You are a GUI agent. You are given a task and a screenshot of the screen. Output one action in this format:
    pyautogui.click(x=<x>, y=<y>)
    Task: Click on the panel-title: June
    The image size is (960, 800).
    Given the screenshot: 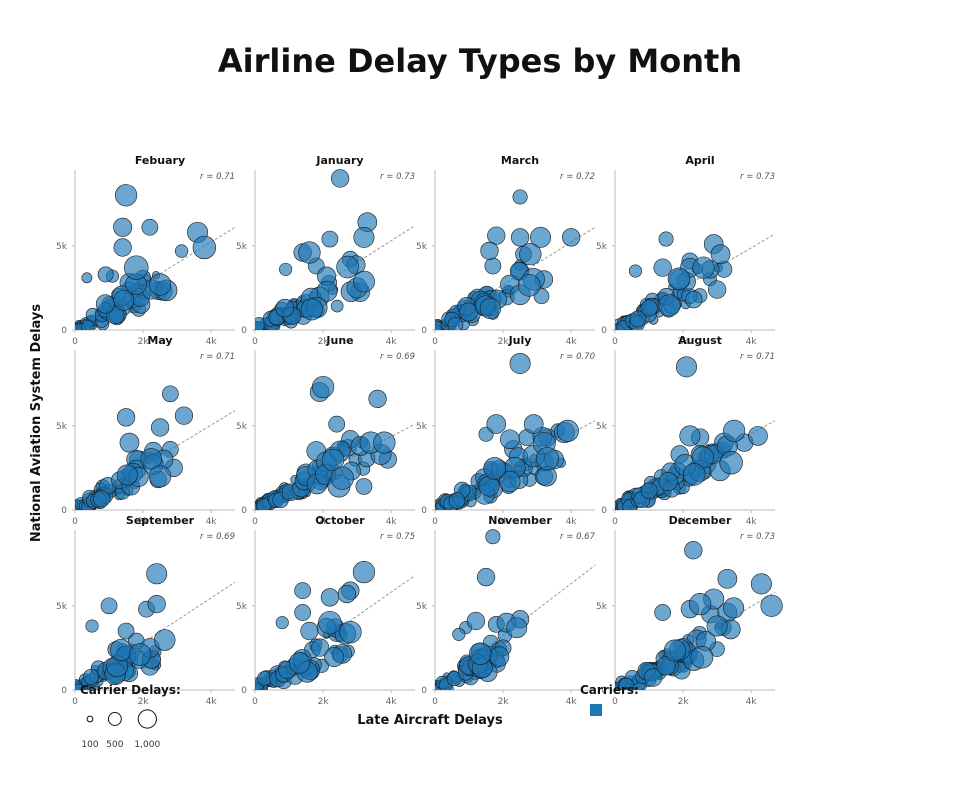 What is the action you would take?
    pyautogui.click(x=339, y=340)
    